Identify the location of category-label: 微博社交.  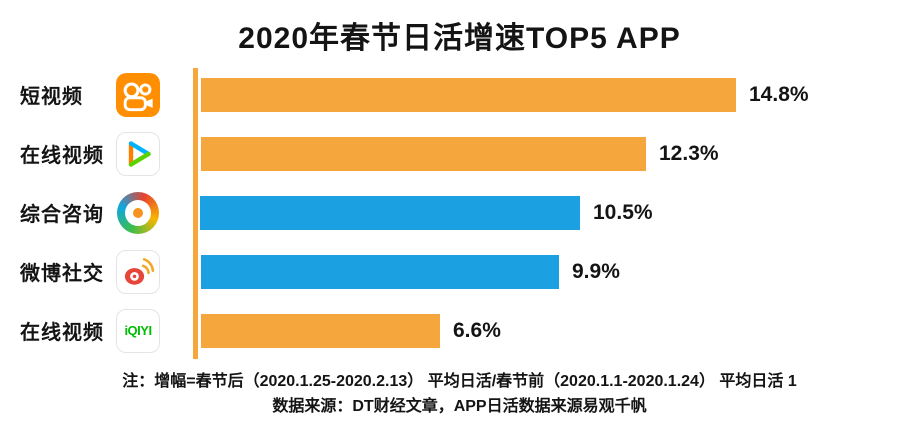
(62, 274).